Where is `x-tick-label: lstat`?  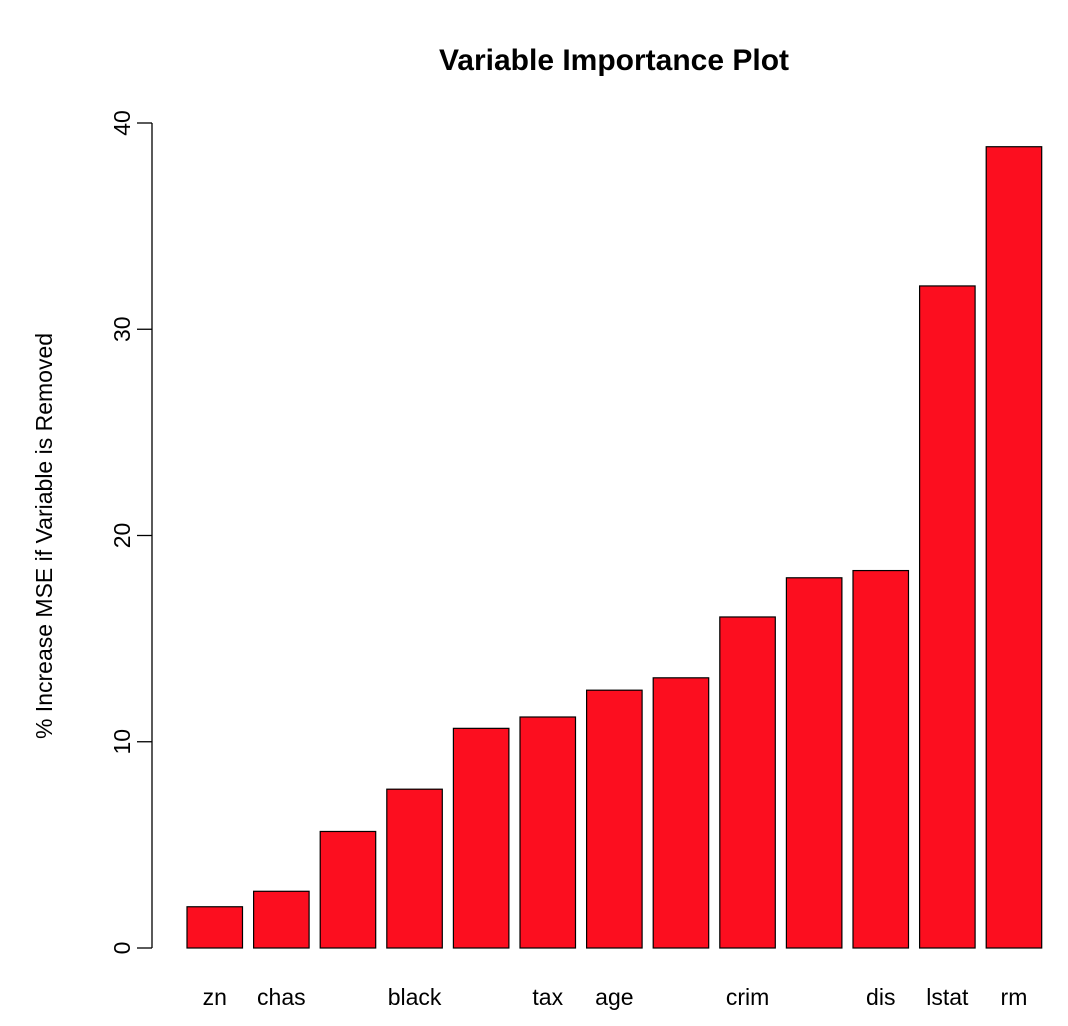
x-tick-label: lstat is located at coordinates (947, 997).